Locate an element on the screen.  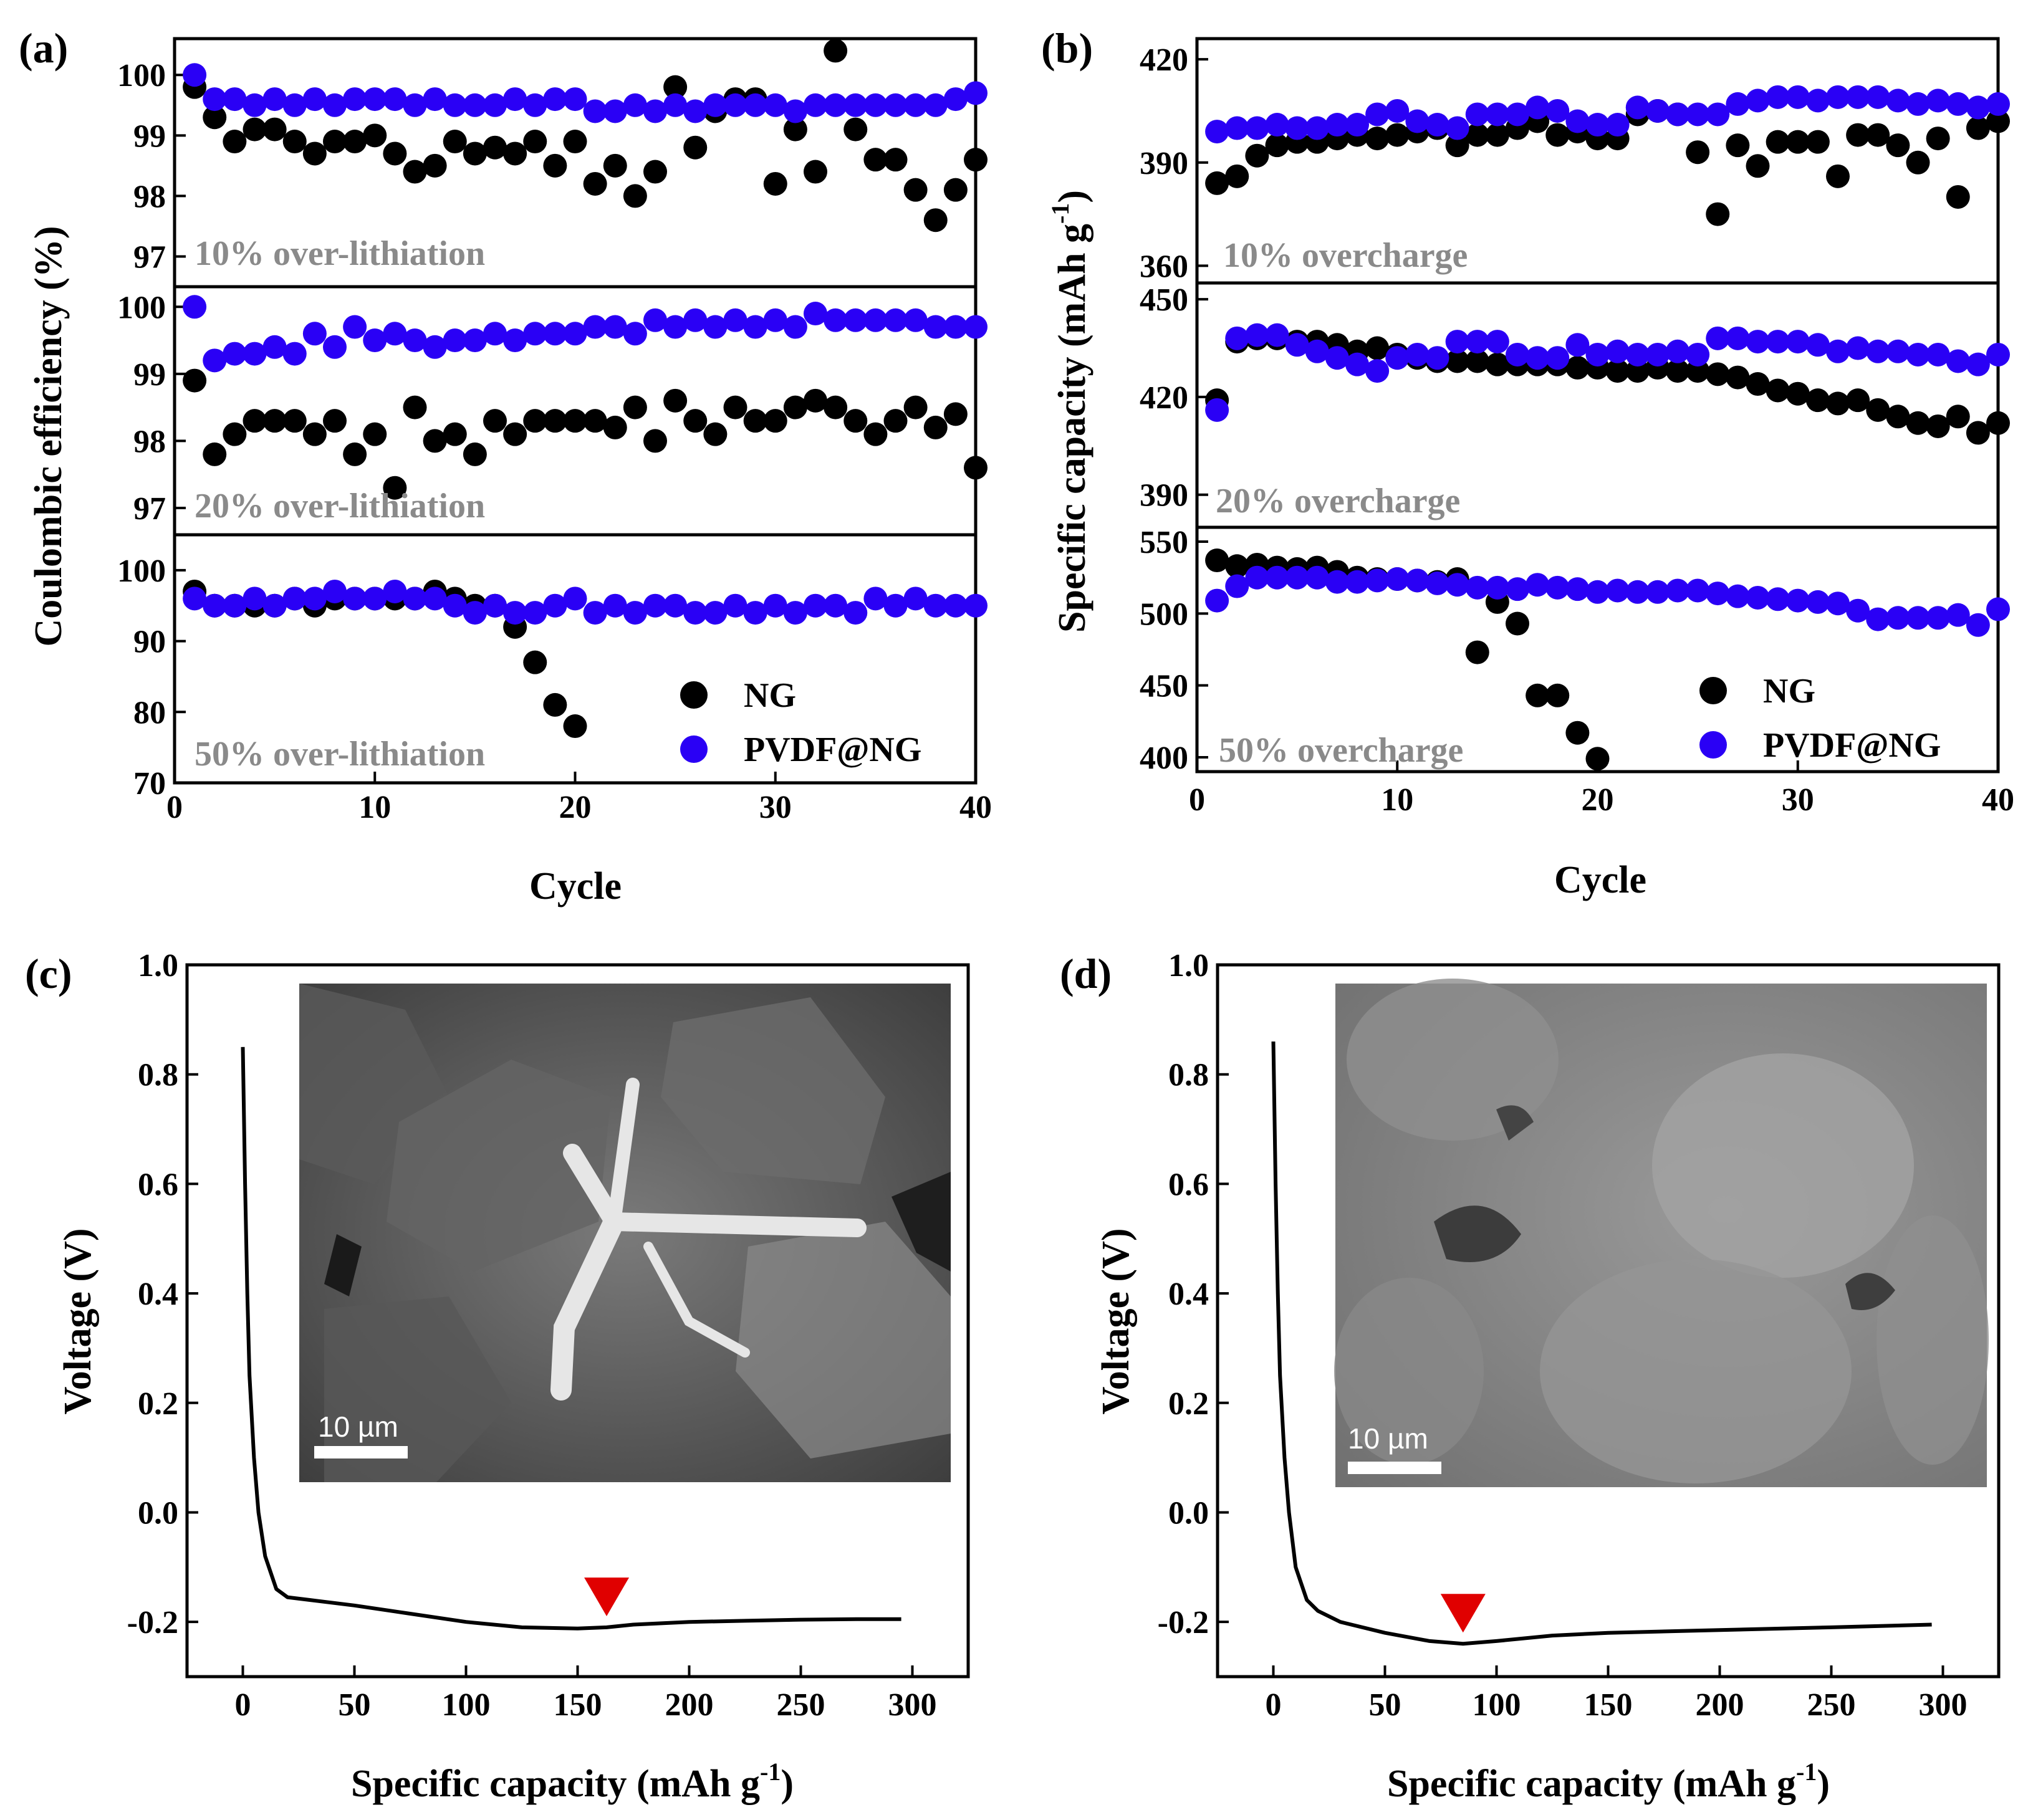
panel-c-x-tick-label: 300 is located at coordinates (912, 1705).